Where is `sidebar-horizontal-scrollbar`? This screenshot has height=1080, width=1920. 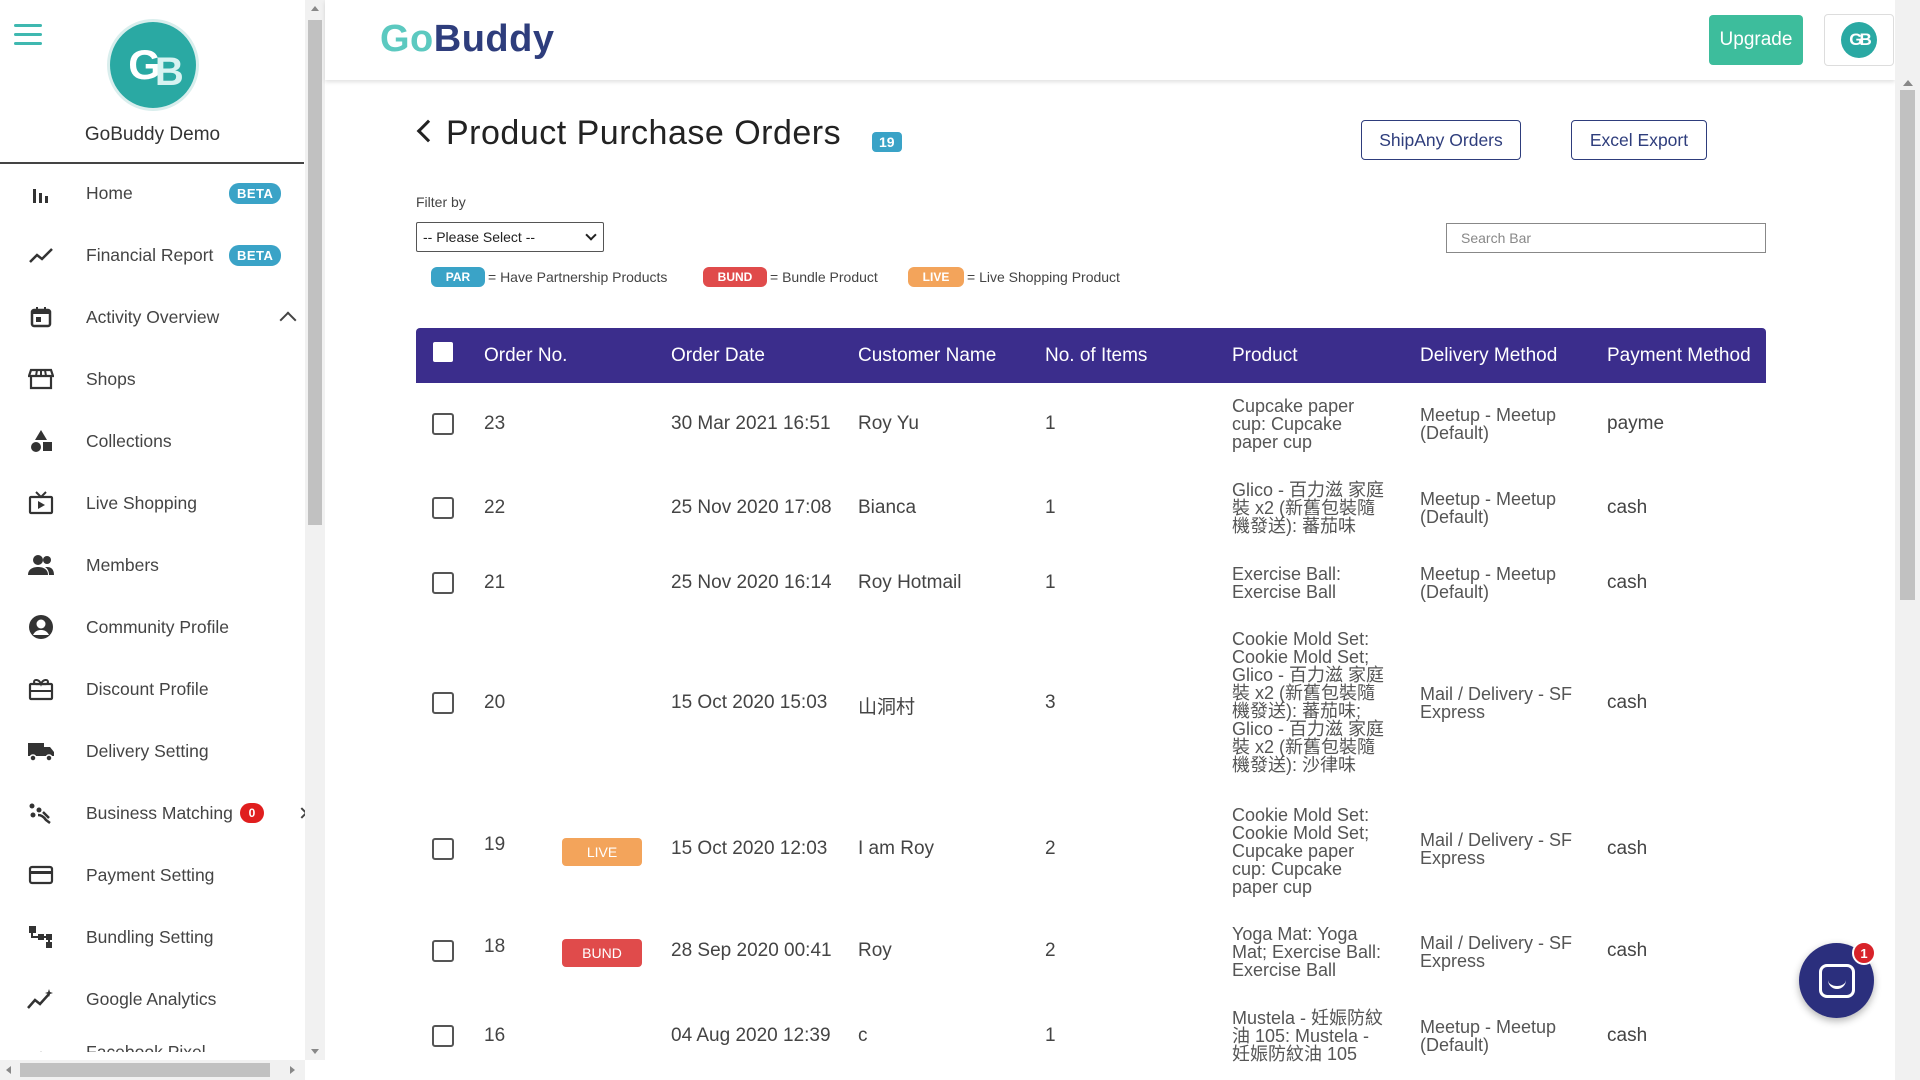 sidebar-horizontal-scrollbar is located at coordinates (152, 1070).